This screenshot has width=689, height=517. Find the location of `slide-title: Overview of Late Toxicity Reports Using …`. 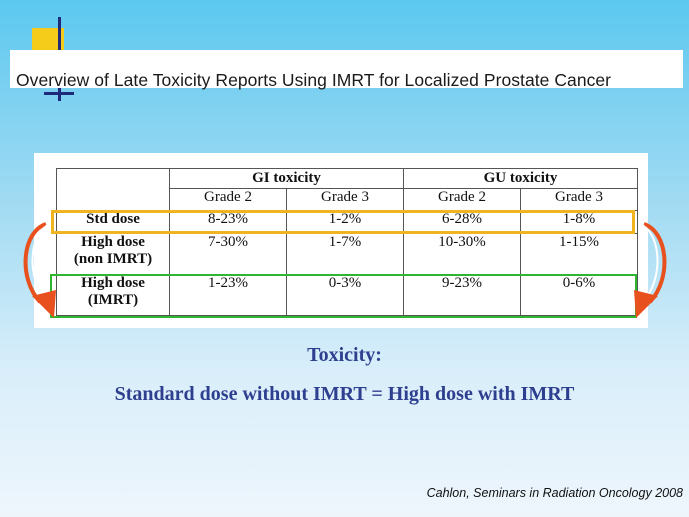

slide-title: Overview of Late Toxicity Reports Using … is located at coordinates (314, 80).